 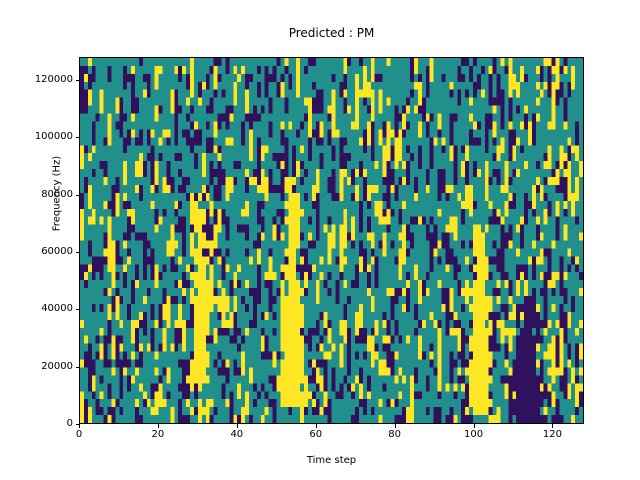 What do you see at coordinates (57, 194) in the screenshot?
I see `y-tick-label: 80000` at bounding box center [57, 194].